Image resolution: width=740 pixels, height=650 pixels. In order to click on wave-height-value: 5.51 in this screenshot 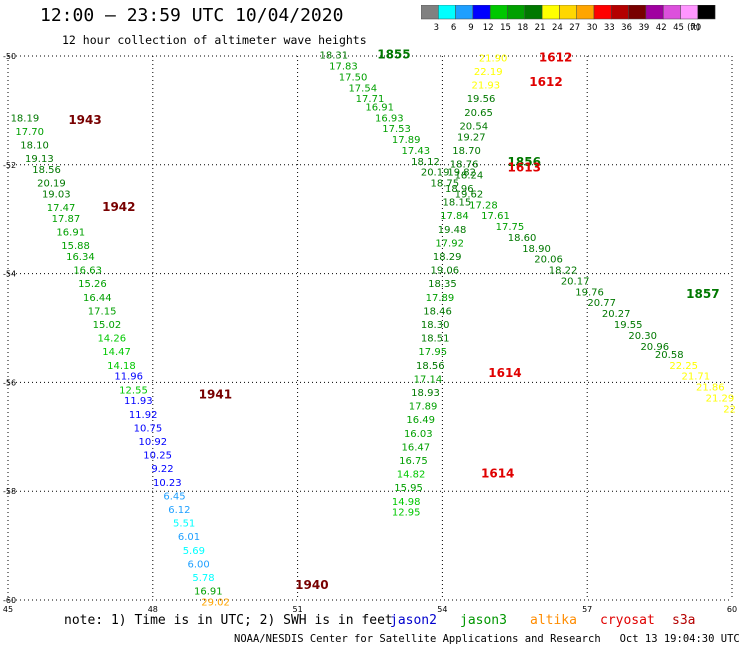, I will do `click(184, 524)`.